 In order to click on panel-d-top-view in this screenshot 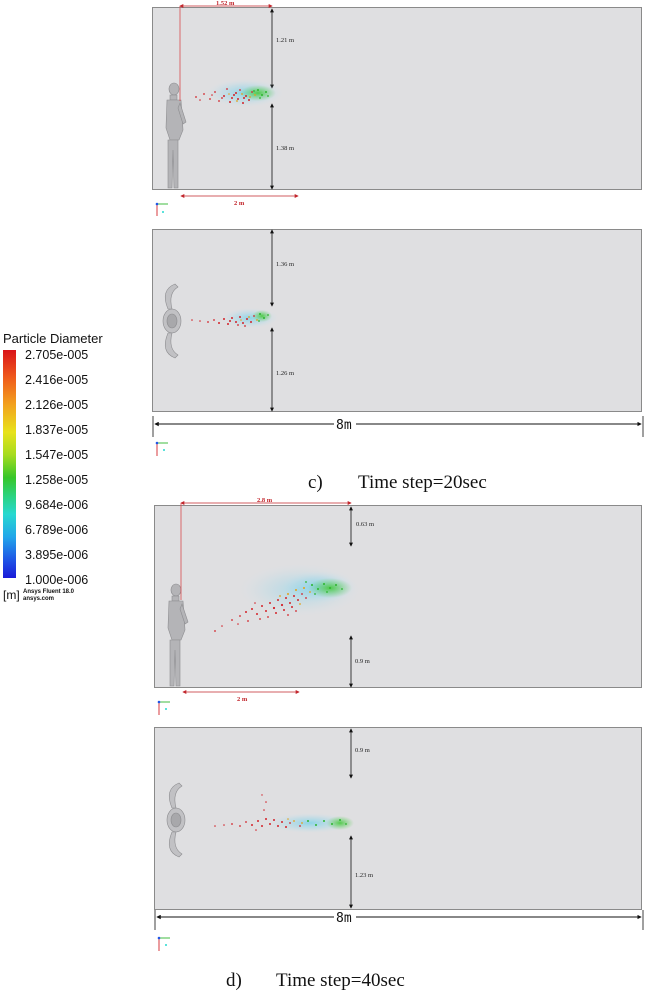, I will do `click(398, 818)`.